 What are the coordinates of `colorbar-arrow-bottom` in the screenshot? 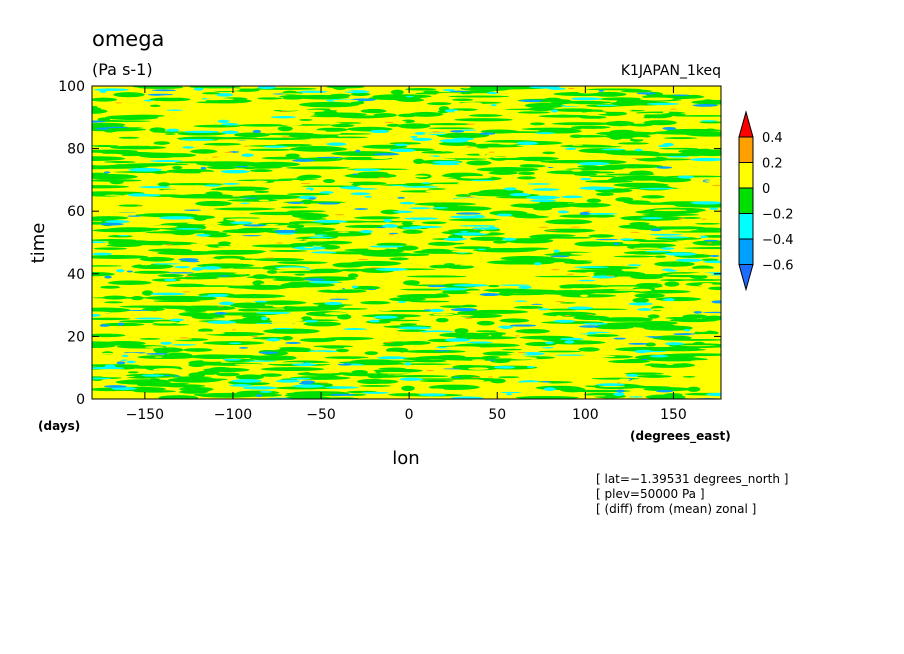 It's located at (746, 278).